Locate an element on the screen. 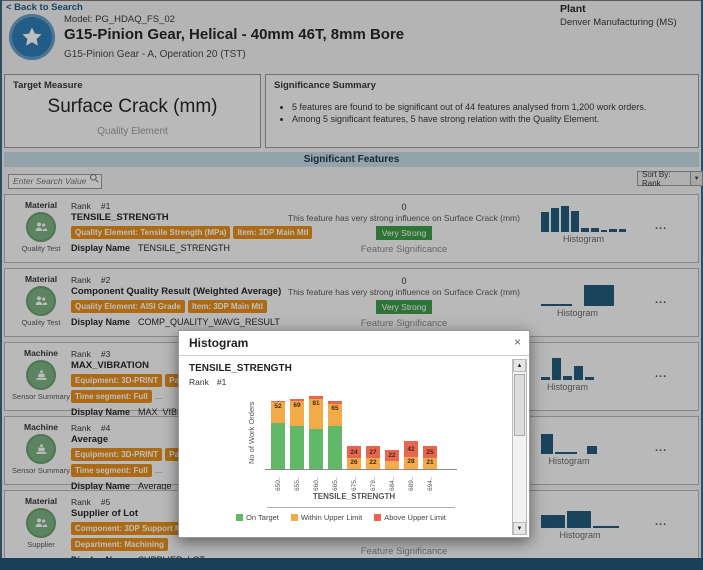  legend-item: Above Upper Limit is located at coordinates (410, 517).